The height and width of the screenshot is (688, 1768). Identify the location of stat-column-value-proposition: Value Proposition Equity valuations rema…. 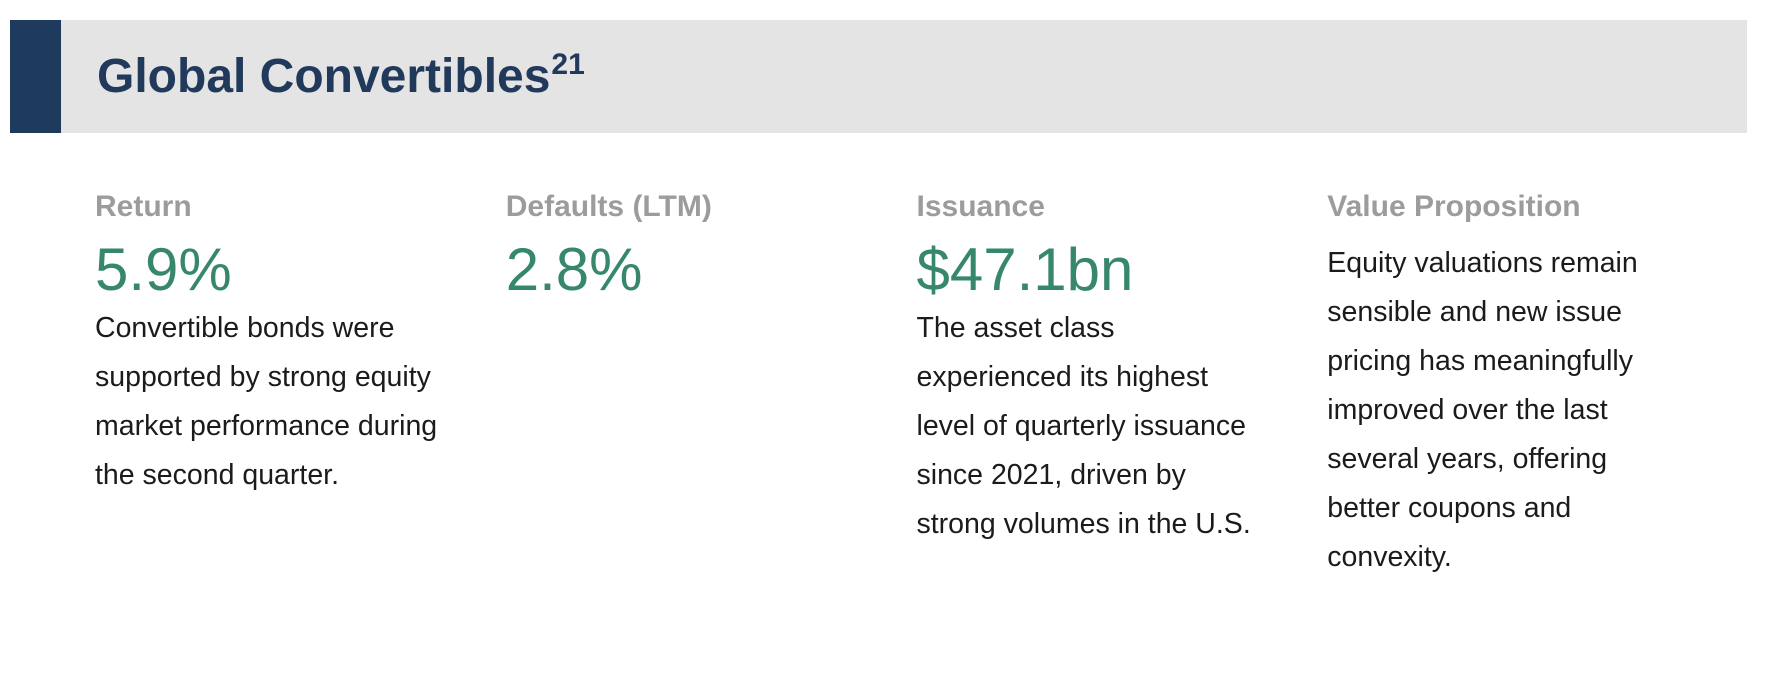
(1532, 385).